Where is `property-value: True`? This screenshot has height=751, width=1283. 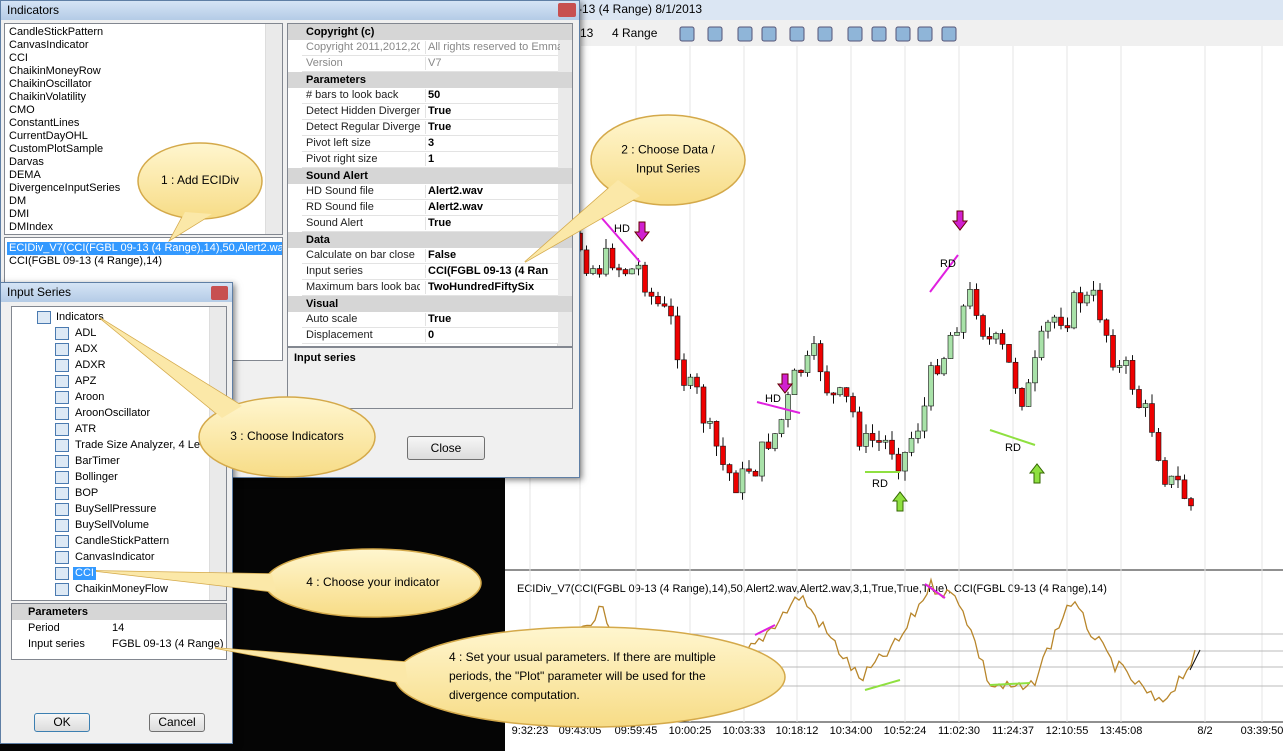
property-value: True is located at coordinates (492, 319).